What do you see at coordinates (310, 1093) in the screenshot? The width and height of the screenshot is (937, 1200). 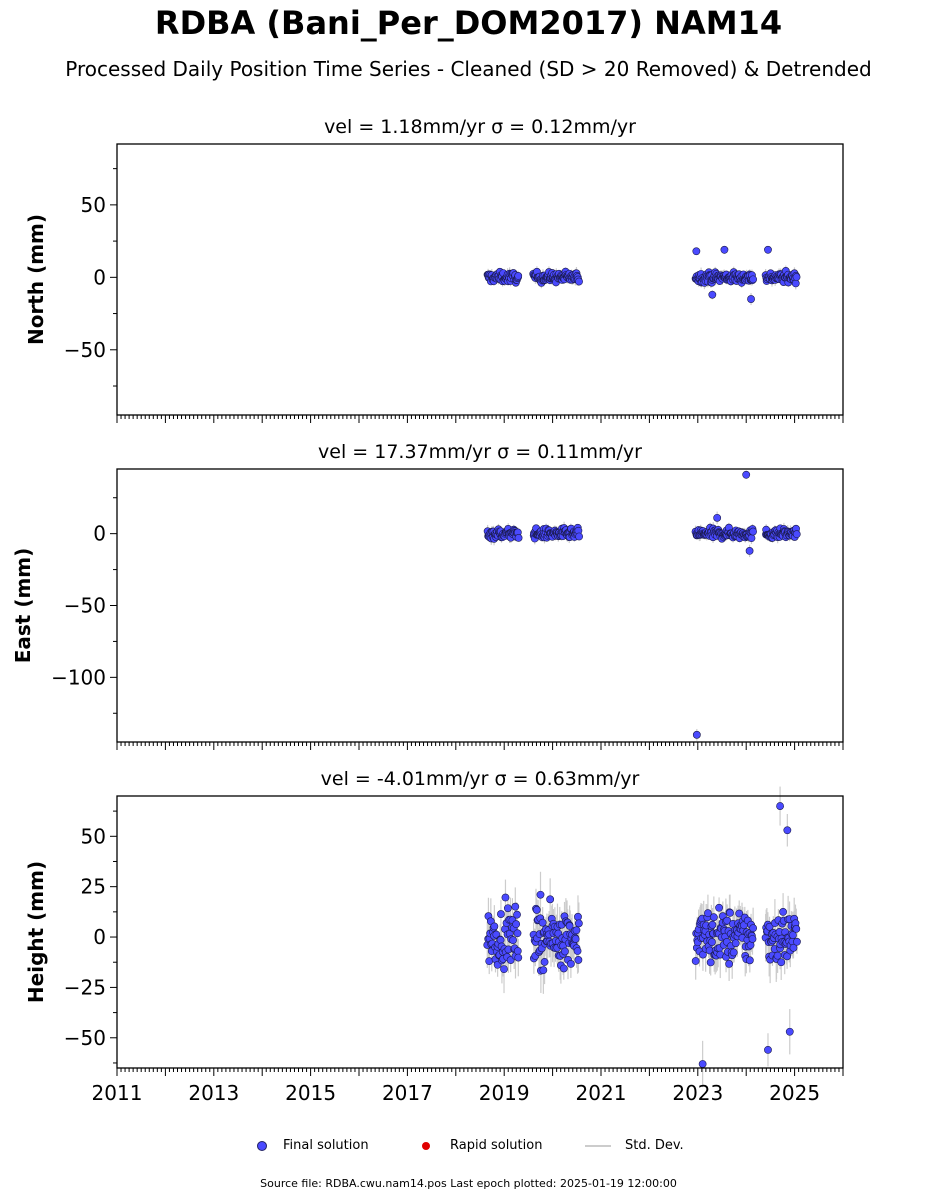 I see `x-tick-label: 2015` at bounding box center [310, 1093].